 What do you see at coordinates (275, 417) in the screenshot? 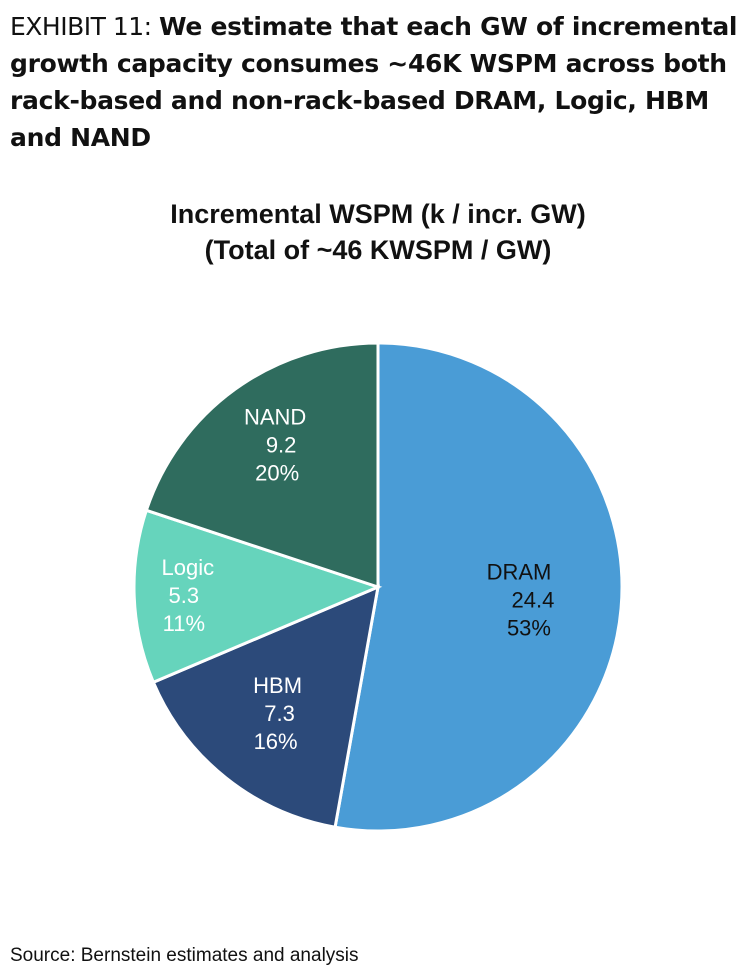
I see `pie-label-name-nand: NAND` at bounding box center [275, 417].